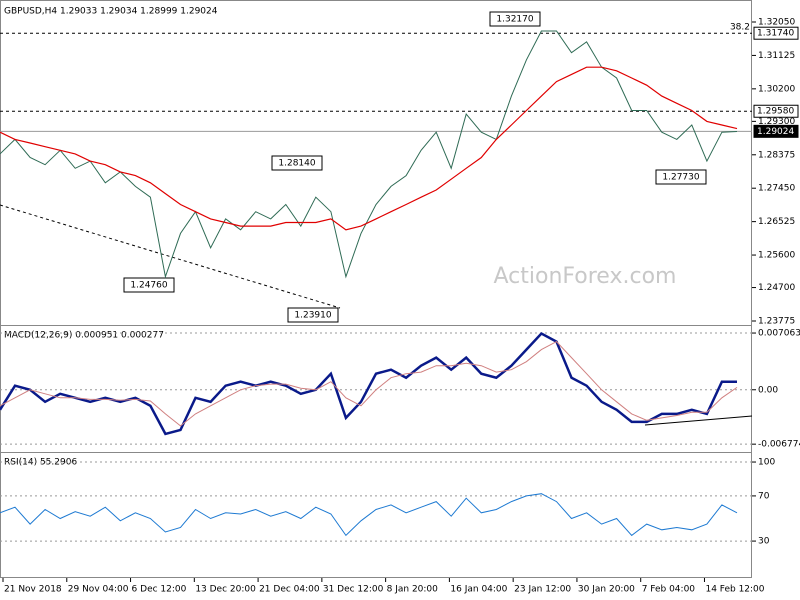 This screenshot has height=600, width=800. What do you see at coordinates (33, 590) in the screenshot?
I see `x-tick-label: 21 Nov 2018` at bounding box center [33, 590].